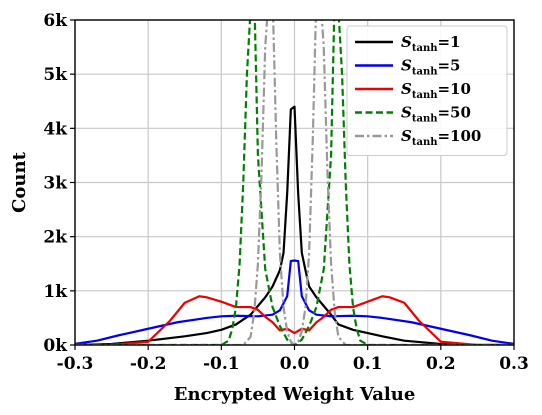  What do you see at coordinates (55, 21) in the screenshot?
I see `y-tick-label: 6k` at bounding box center [55, 21].